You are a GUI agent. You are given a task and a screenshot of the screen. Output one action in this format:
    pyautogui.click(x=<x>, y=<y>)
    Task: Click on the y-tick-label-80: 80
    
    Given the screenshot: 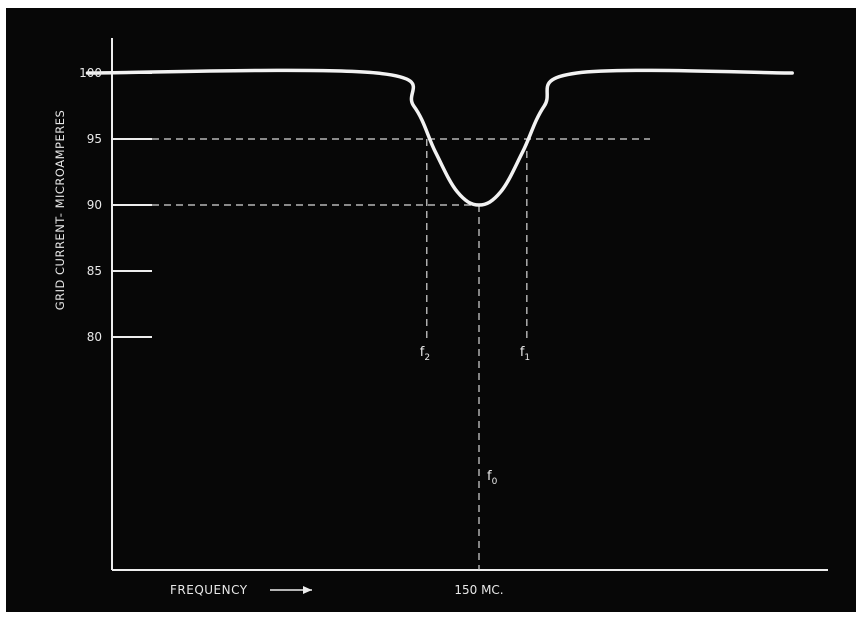 What is the action you would take?
    pyautogui.click(x=94, y=337)
    